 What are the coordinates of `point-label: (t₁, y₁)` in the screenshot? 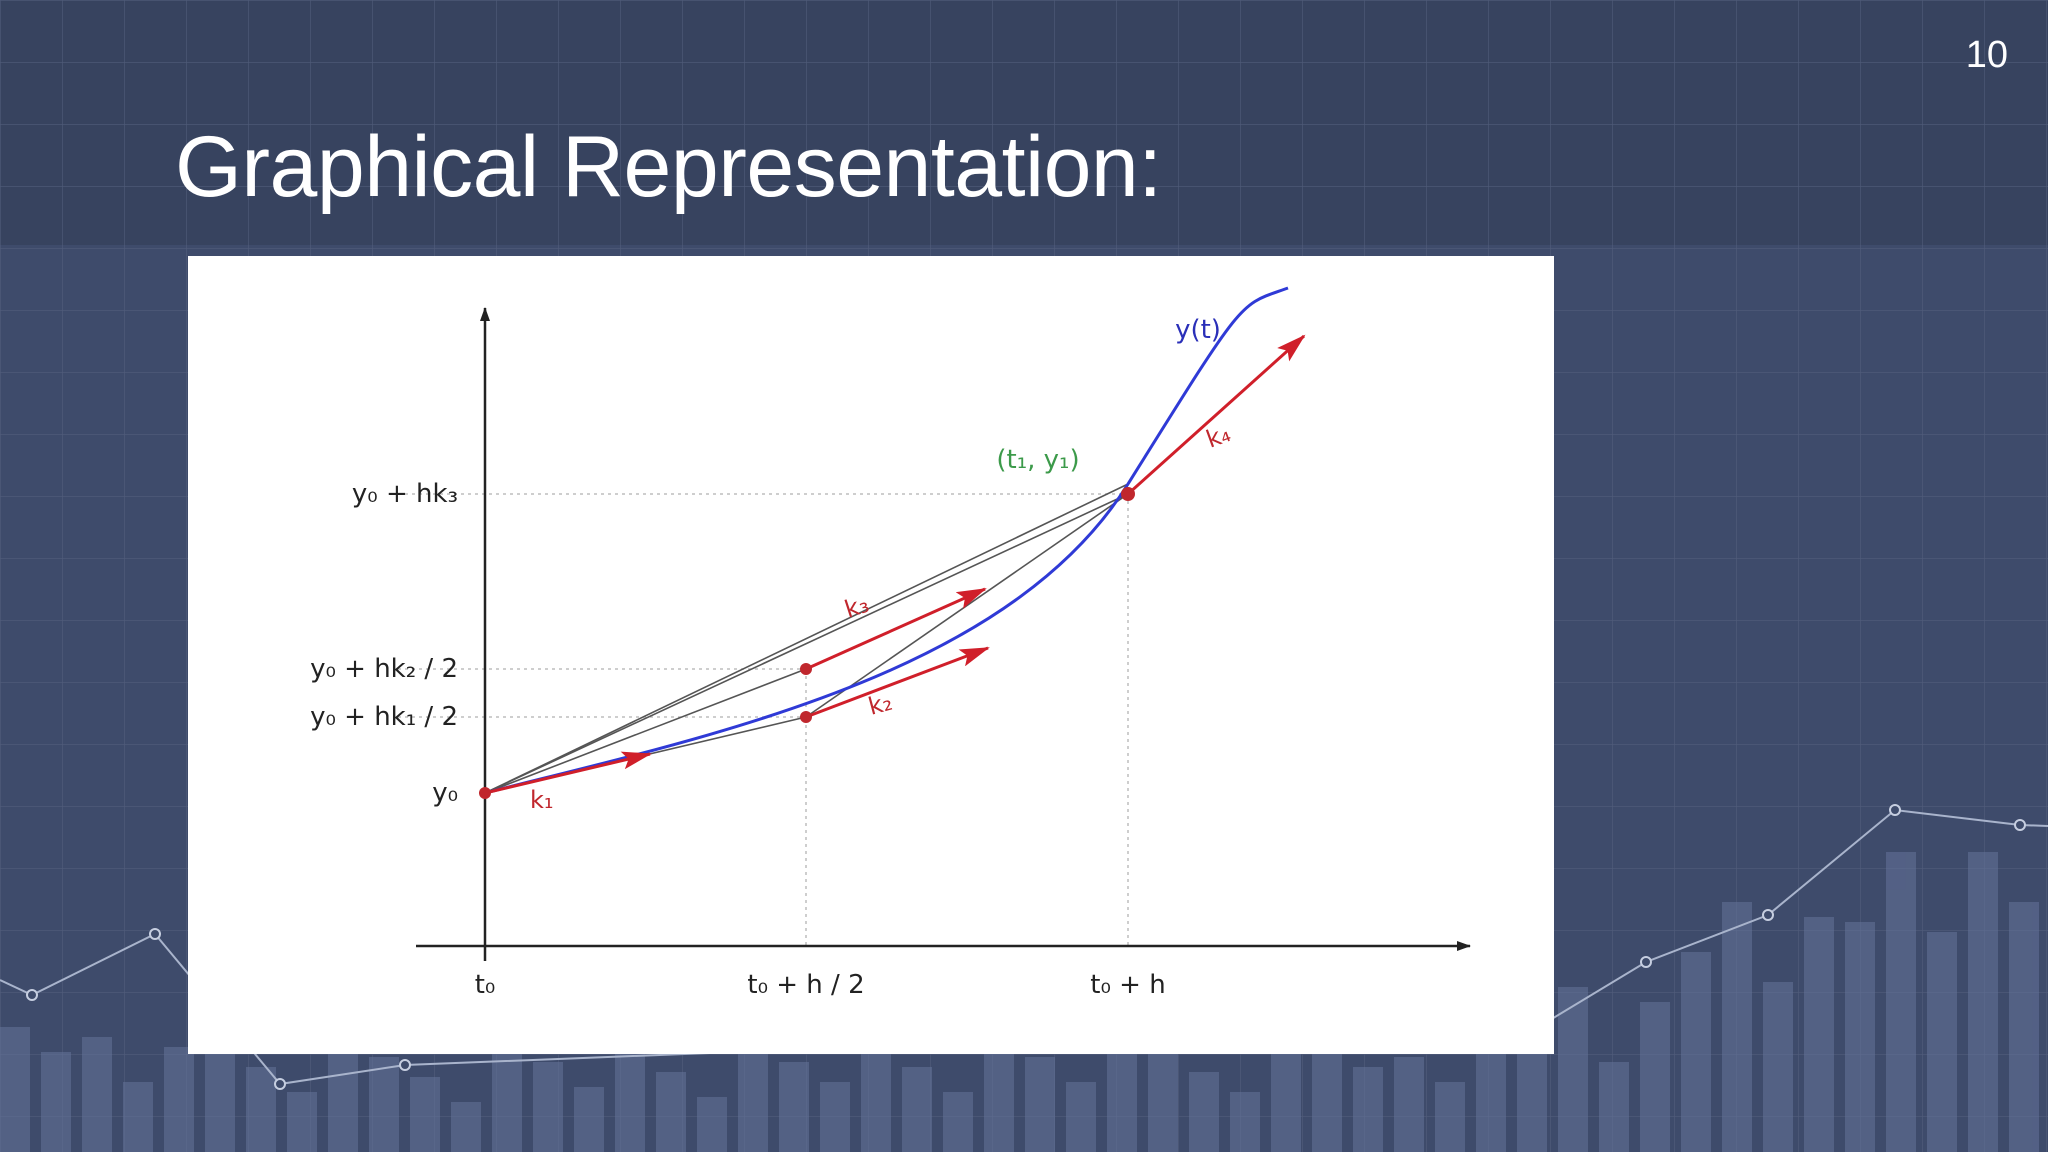 It's located at (1037, 460).